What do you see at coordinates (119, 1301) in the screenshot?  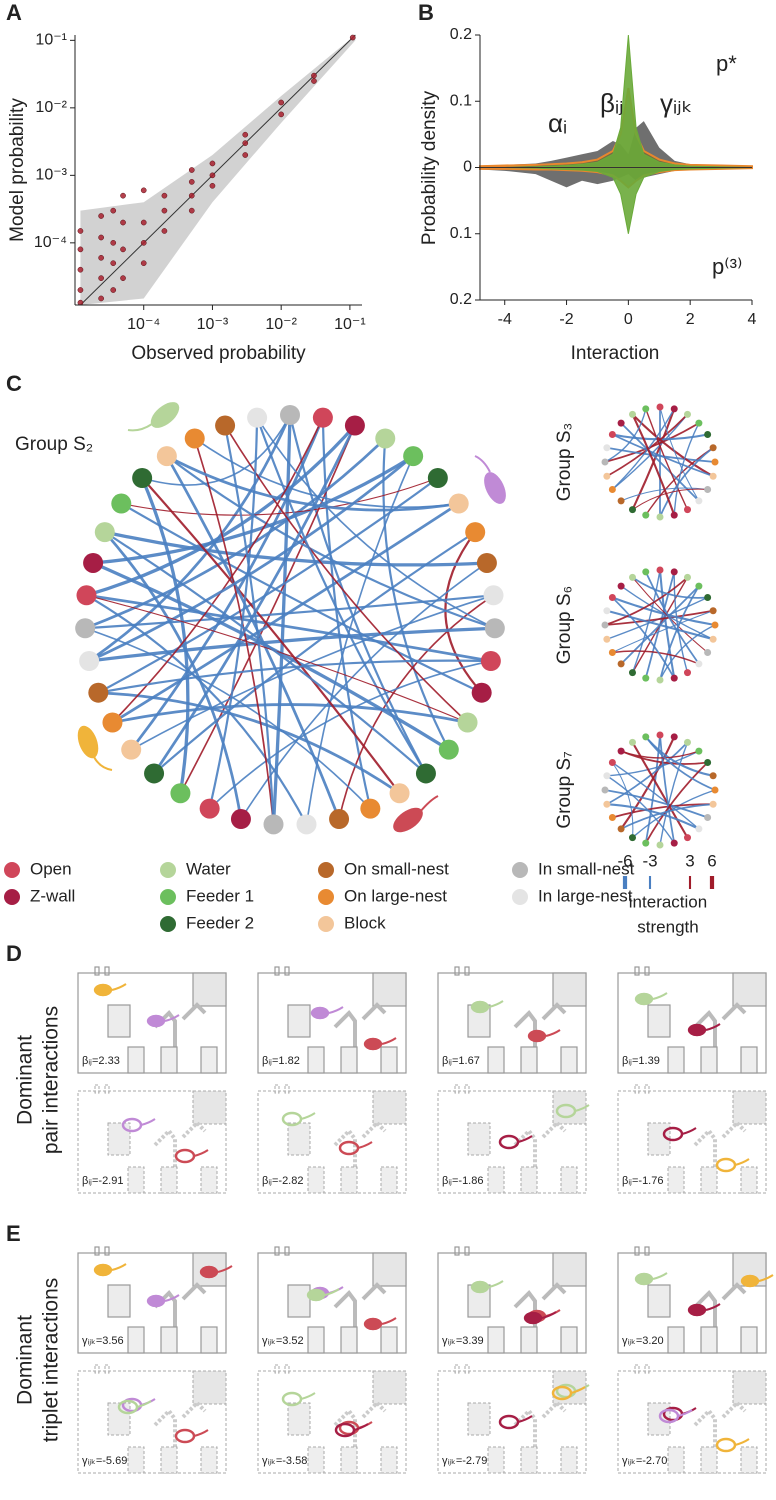 I see `block` at bounding box center [119, 1301].